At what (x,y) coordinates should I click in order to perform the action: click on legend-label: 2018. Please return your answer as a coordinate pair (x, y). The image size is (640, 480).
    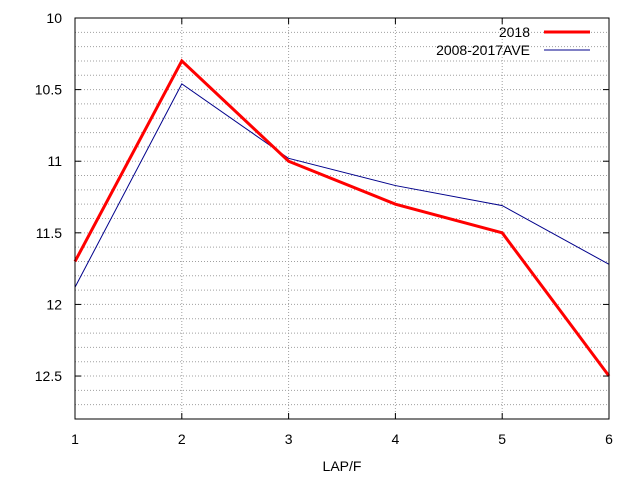
    Looking at the image, I should click on (514, 32).